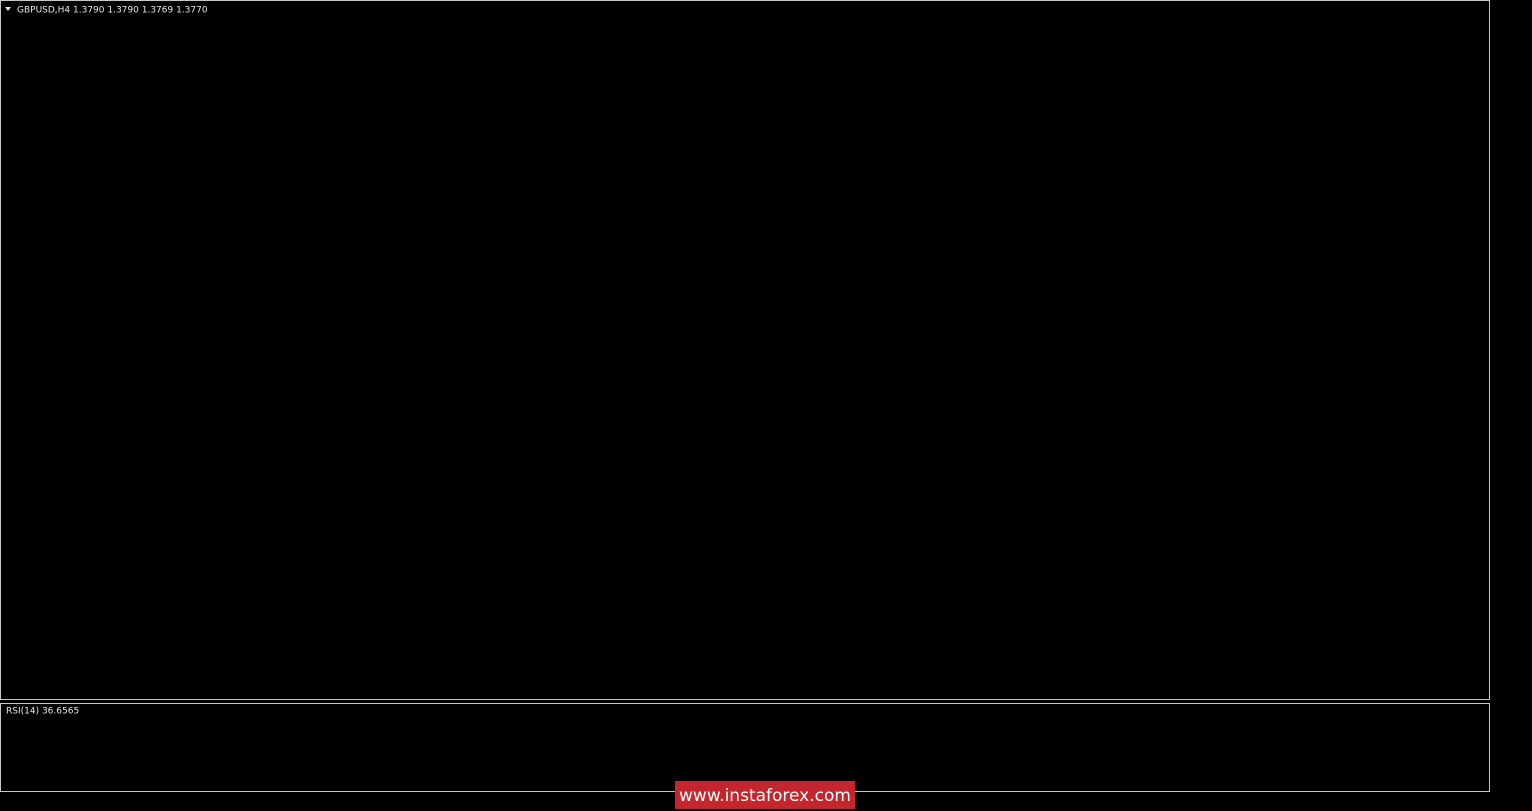  I want to click on watermark: www.instaforex.com, so click(765, 796).